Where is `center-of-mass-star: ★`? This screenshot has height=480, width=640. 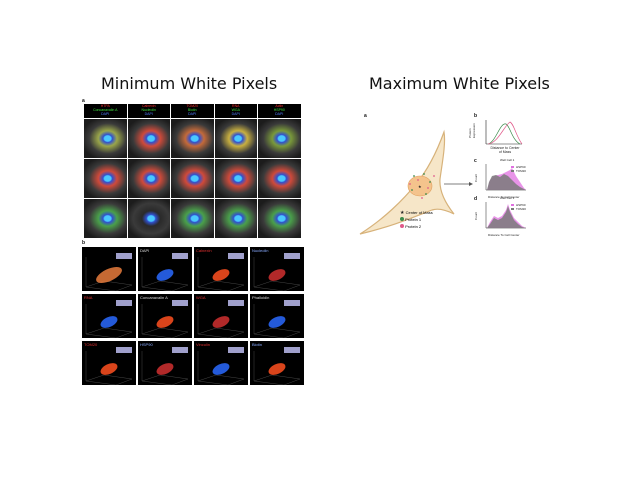 center-of-mass-star: ★ is located at coordinates (420, 186).